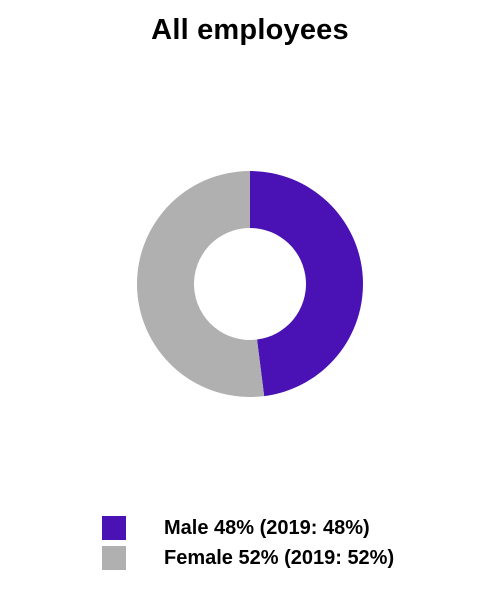 This screenshot has height=600, width=500. I want to click on donut-slice-male, so click(306, 284).